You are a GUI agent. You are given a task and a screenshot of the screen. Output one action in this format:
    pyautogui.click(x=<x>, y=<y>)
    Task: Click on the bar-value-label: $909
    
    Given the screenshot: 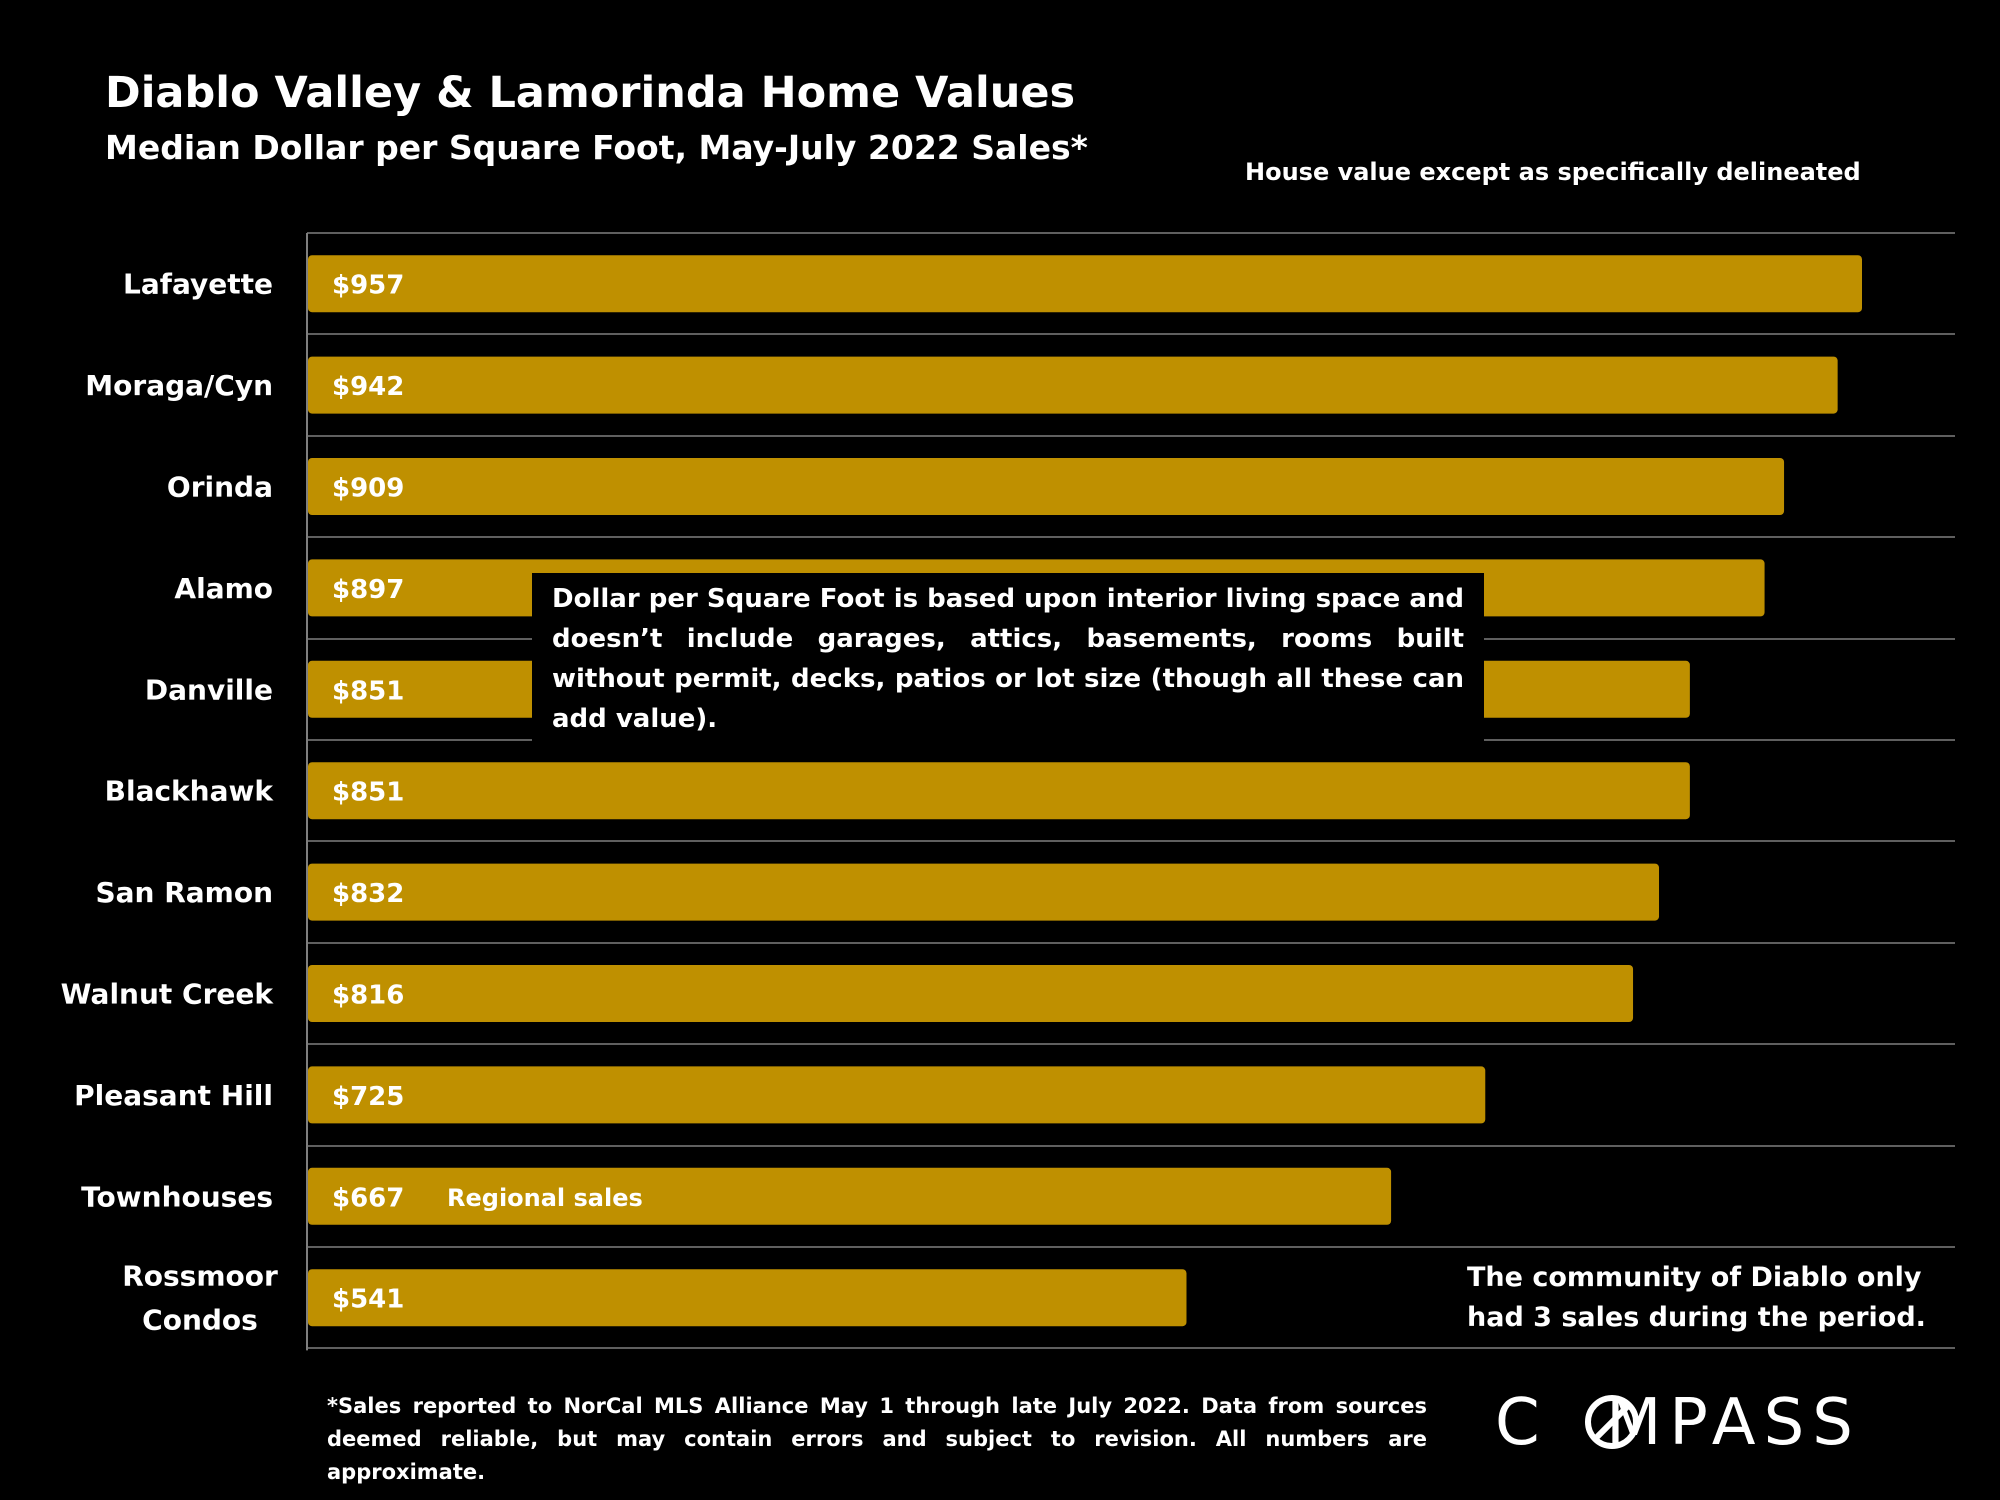 What is the action you would take?
    pyautogui.click(x=368, y=489)
    